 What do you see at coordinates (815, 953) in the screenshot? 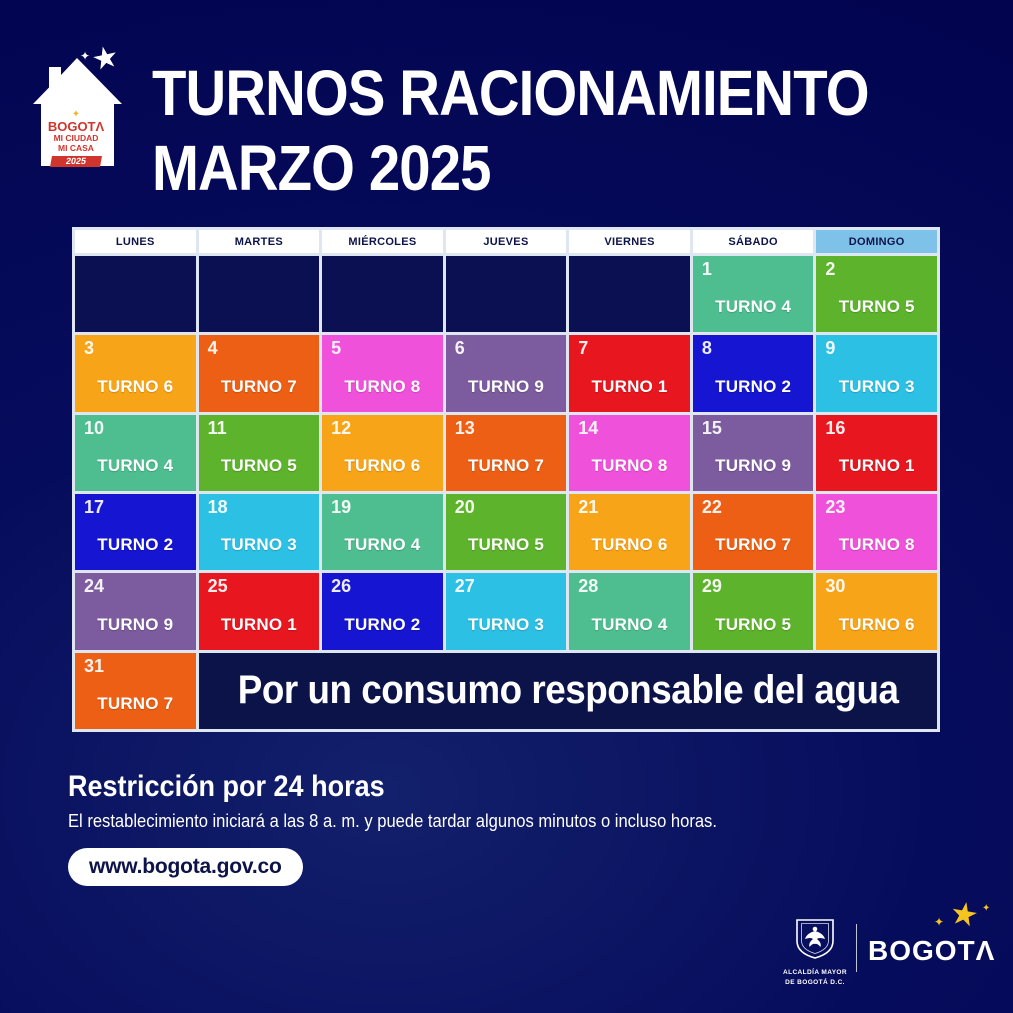
I see `alcaldia-crest: ALCALDÍA MAYOR DE BOGOTÁ D.C.` at bounding box center [815, 953].